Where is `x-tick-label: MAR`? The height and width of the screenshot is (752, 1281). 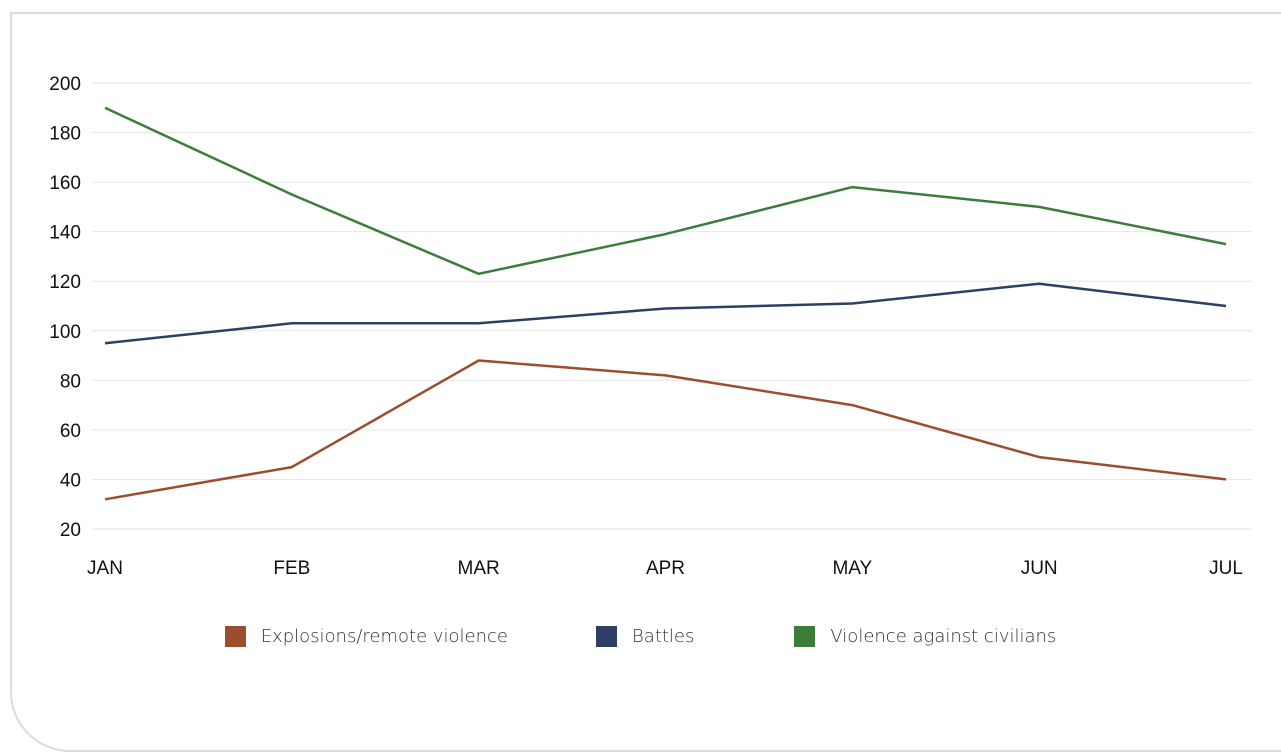
x-tick-label: MAR is located at coordinates (479, 568).